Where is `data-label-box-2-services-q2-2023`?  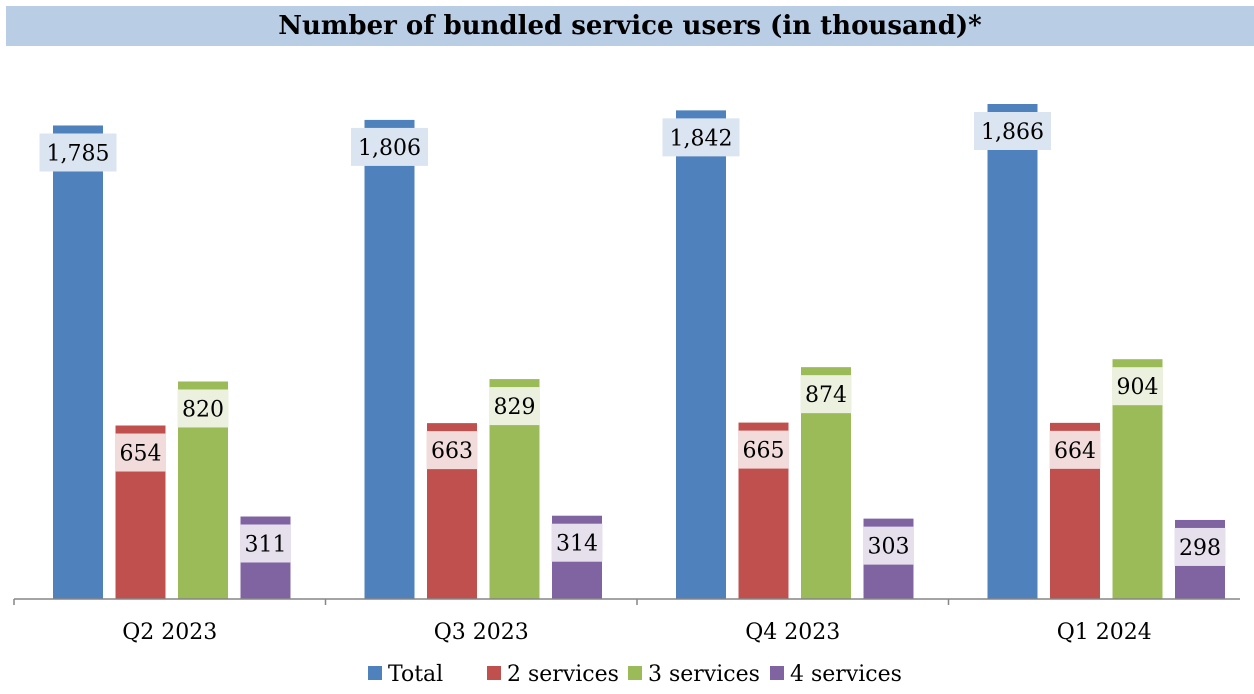
data-label-box-2-services-q2-2023 is located at coordinates (140, 452).